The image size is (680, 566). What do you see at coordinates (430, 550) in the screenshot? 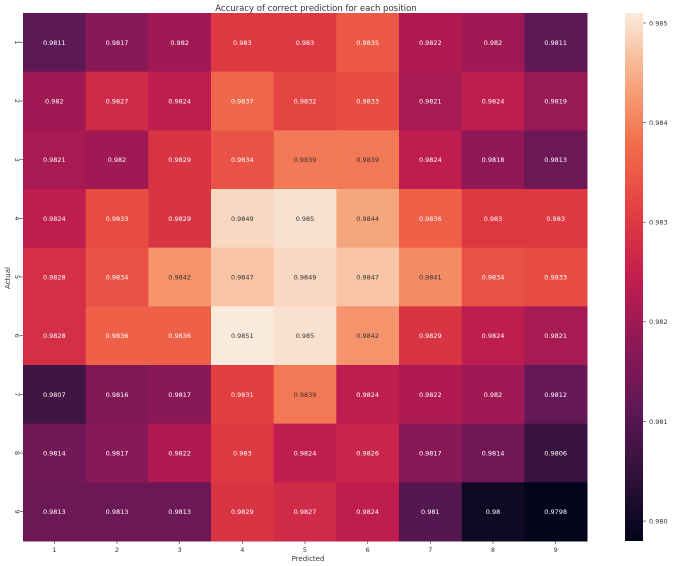
I see `x-tick-label: 7` at bounding box center [430, 550].